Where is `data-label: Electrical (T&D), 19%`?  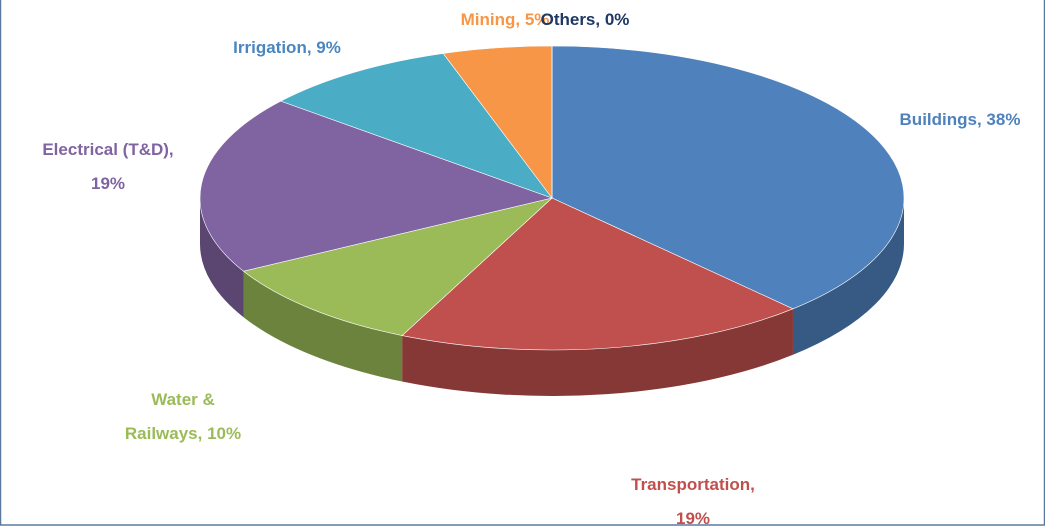
data-label: Electrical (T&D), 19% is located at coordinates (107, 166).